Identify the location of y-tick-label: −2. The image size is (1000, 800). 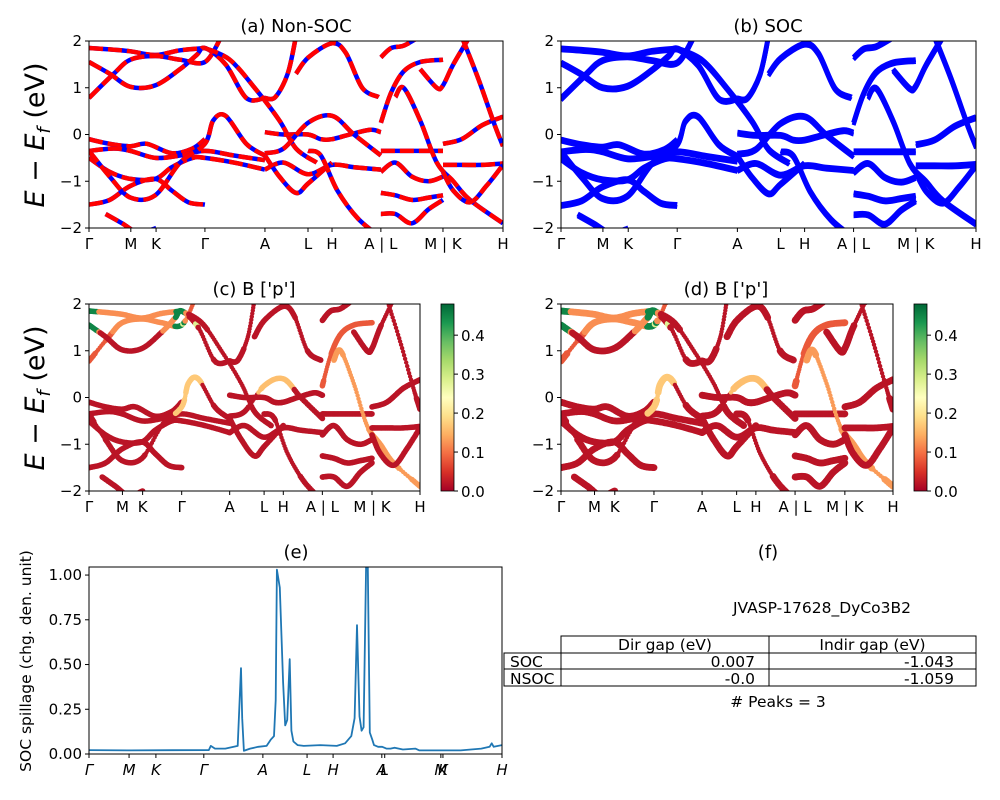
(543, 228).